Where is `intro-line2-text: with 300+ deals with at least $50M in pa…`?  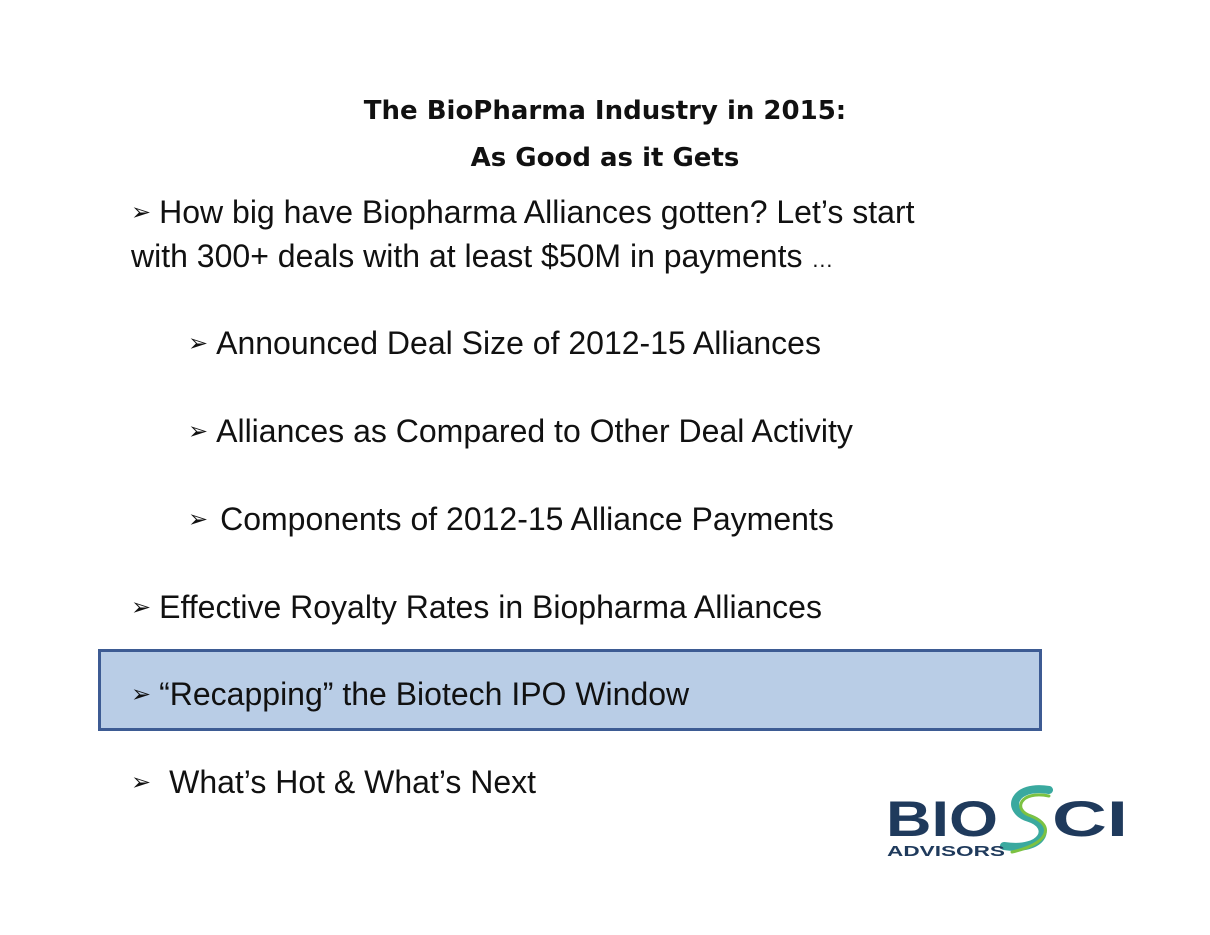 intro-line2-text: with 300+ deals with at least $50M in pa… is located at coordinates (467, 256).